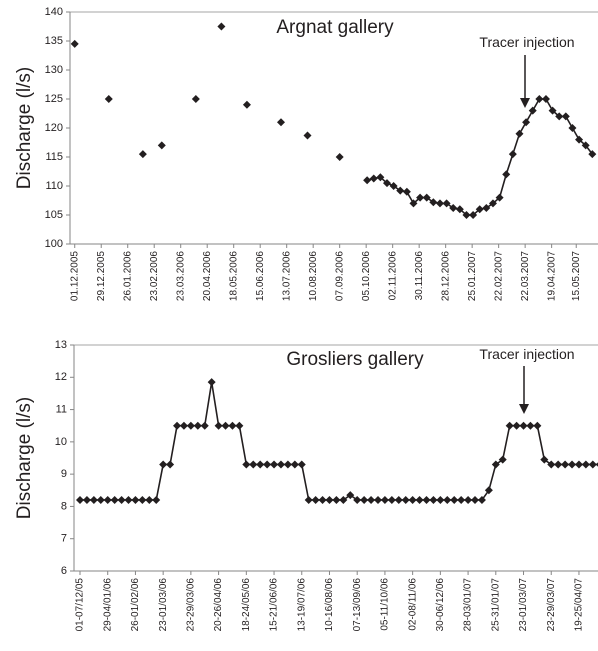  Describe the element at coordinates (526, 42) in the screenshot. I see `annotation: Tracer injection` at that location.